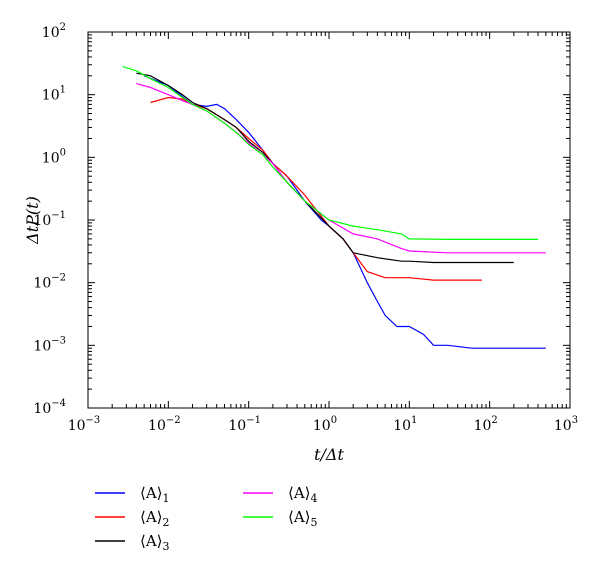  I want to click on y-tick-label: 10⁻³, so click(49, 344).